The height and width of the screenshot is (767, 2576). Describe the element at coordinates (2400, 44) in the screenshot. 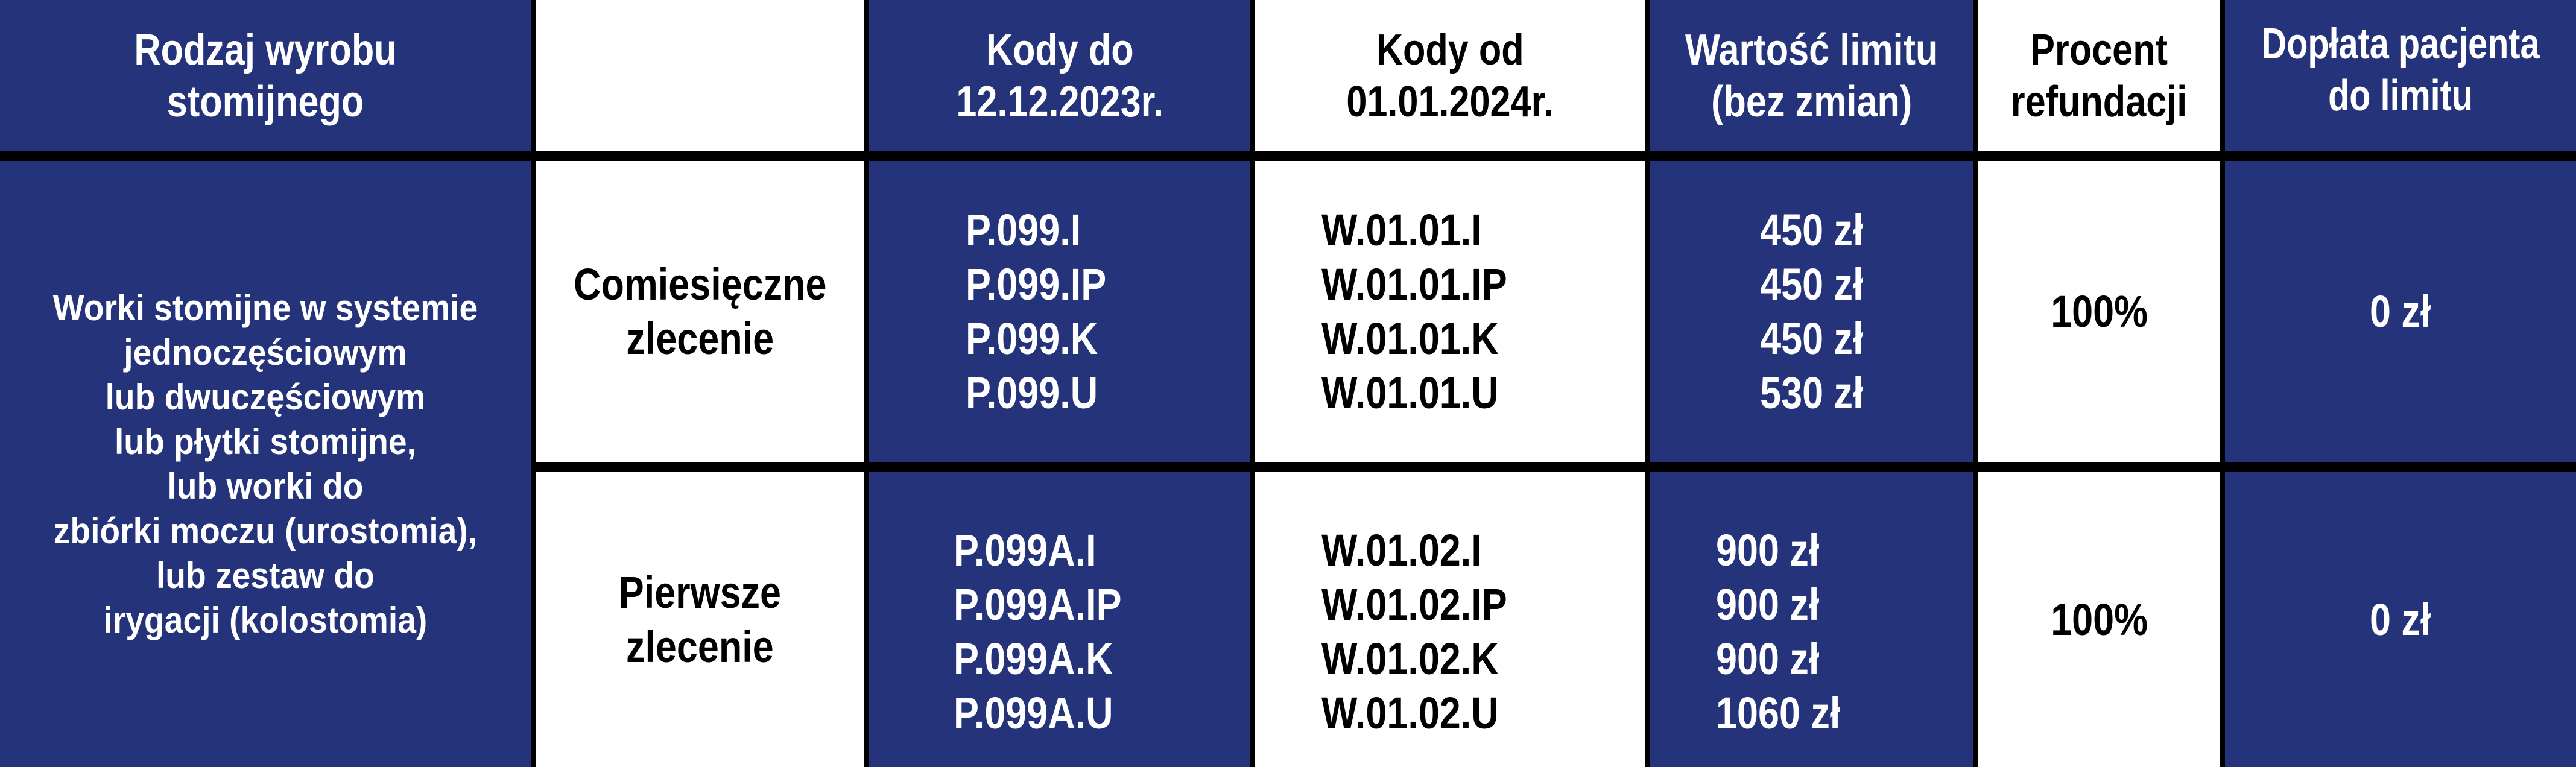

I see `header-text: Dopłata pacjenta` at that location.